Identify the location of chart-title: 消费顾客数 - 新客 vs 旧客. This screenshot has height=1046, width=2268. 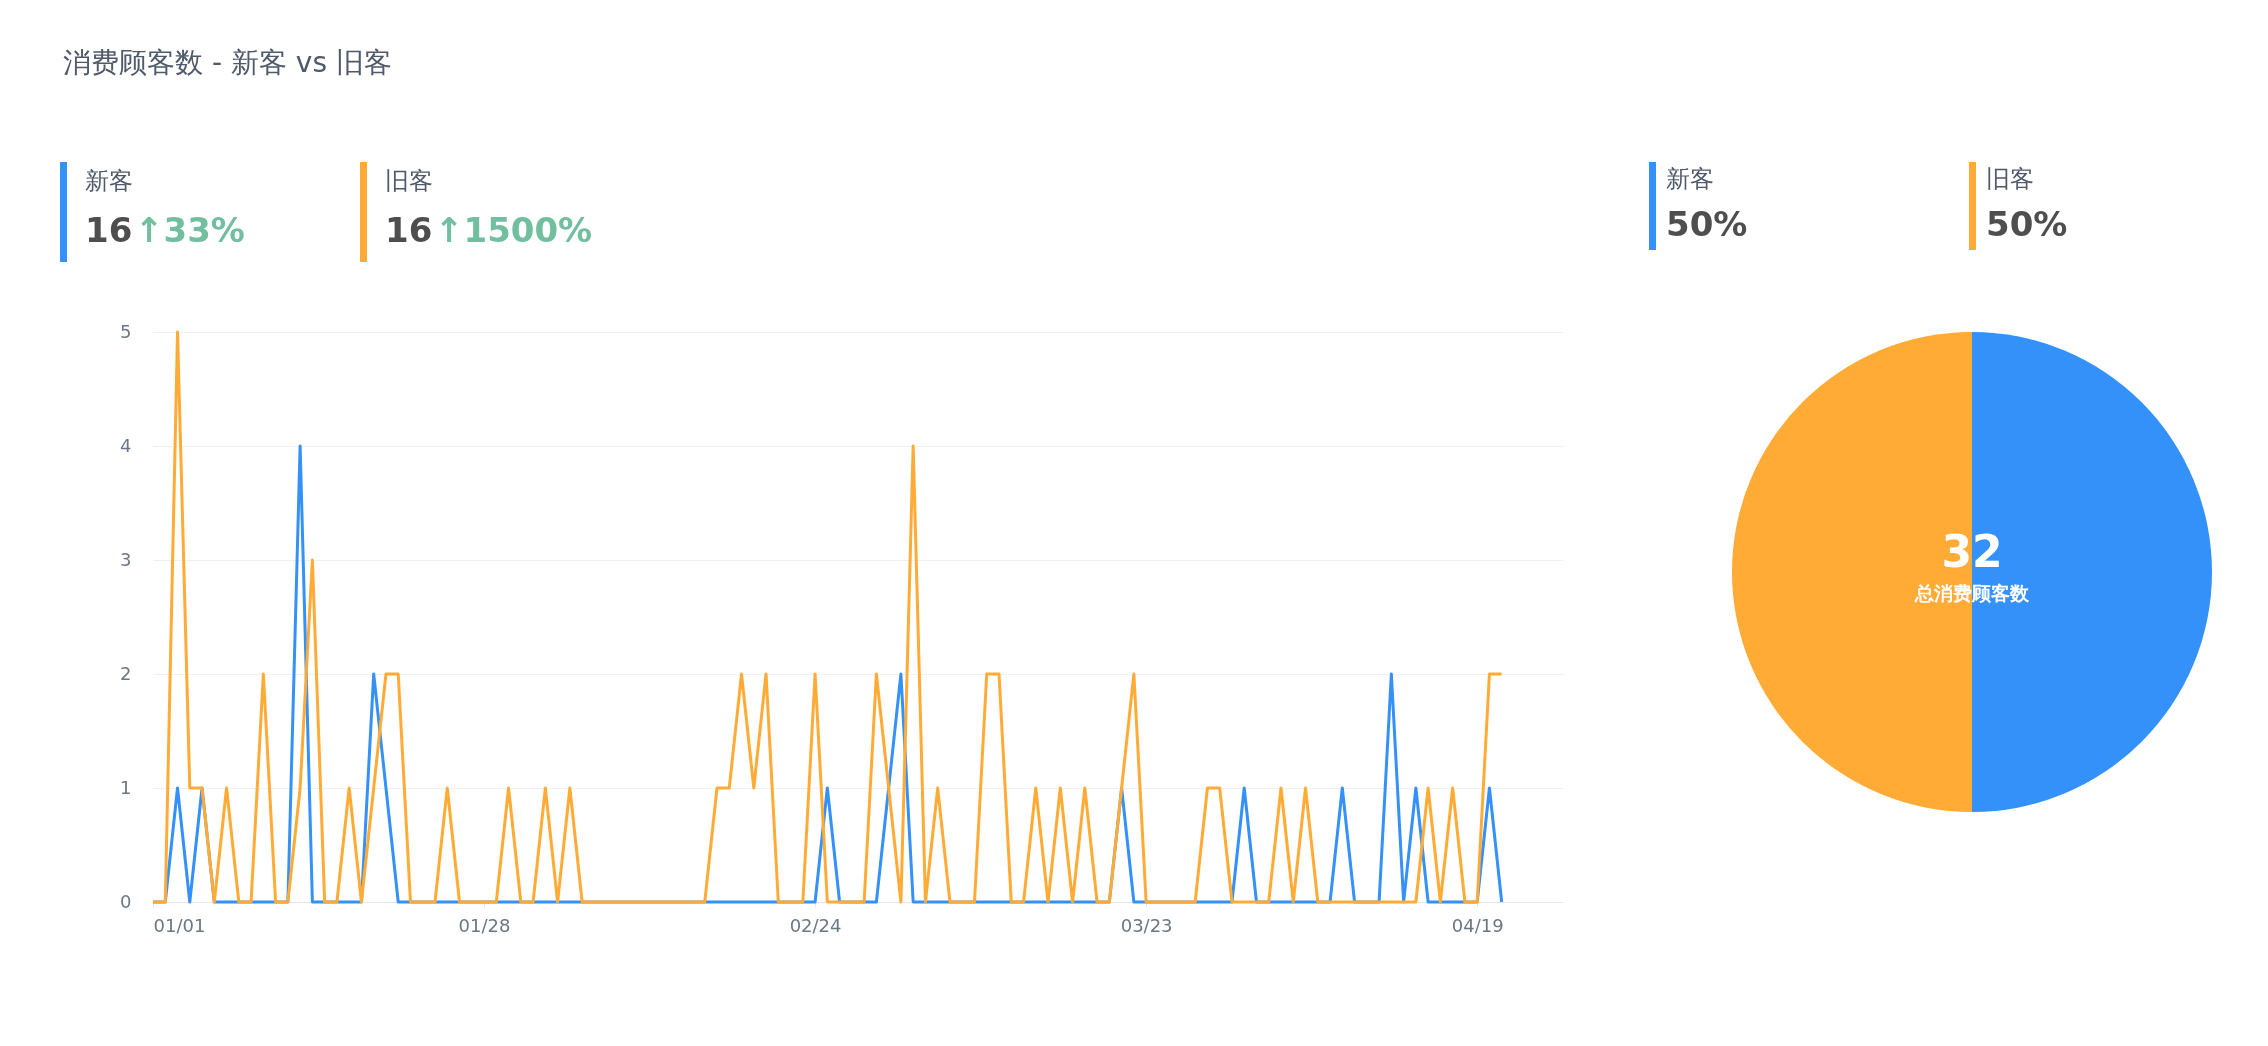
(227, 62).